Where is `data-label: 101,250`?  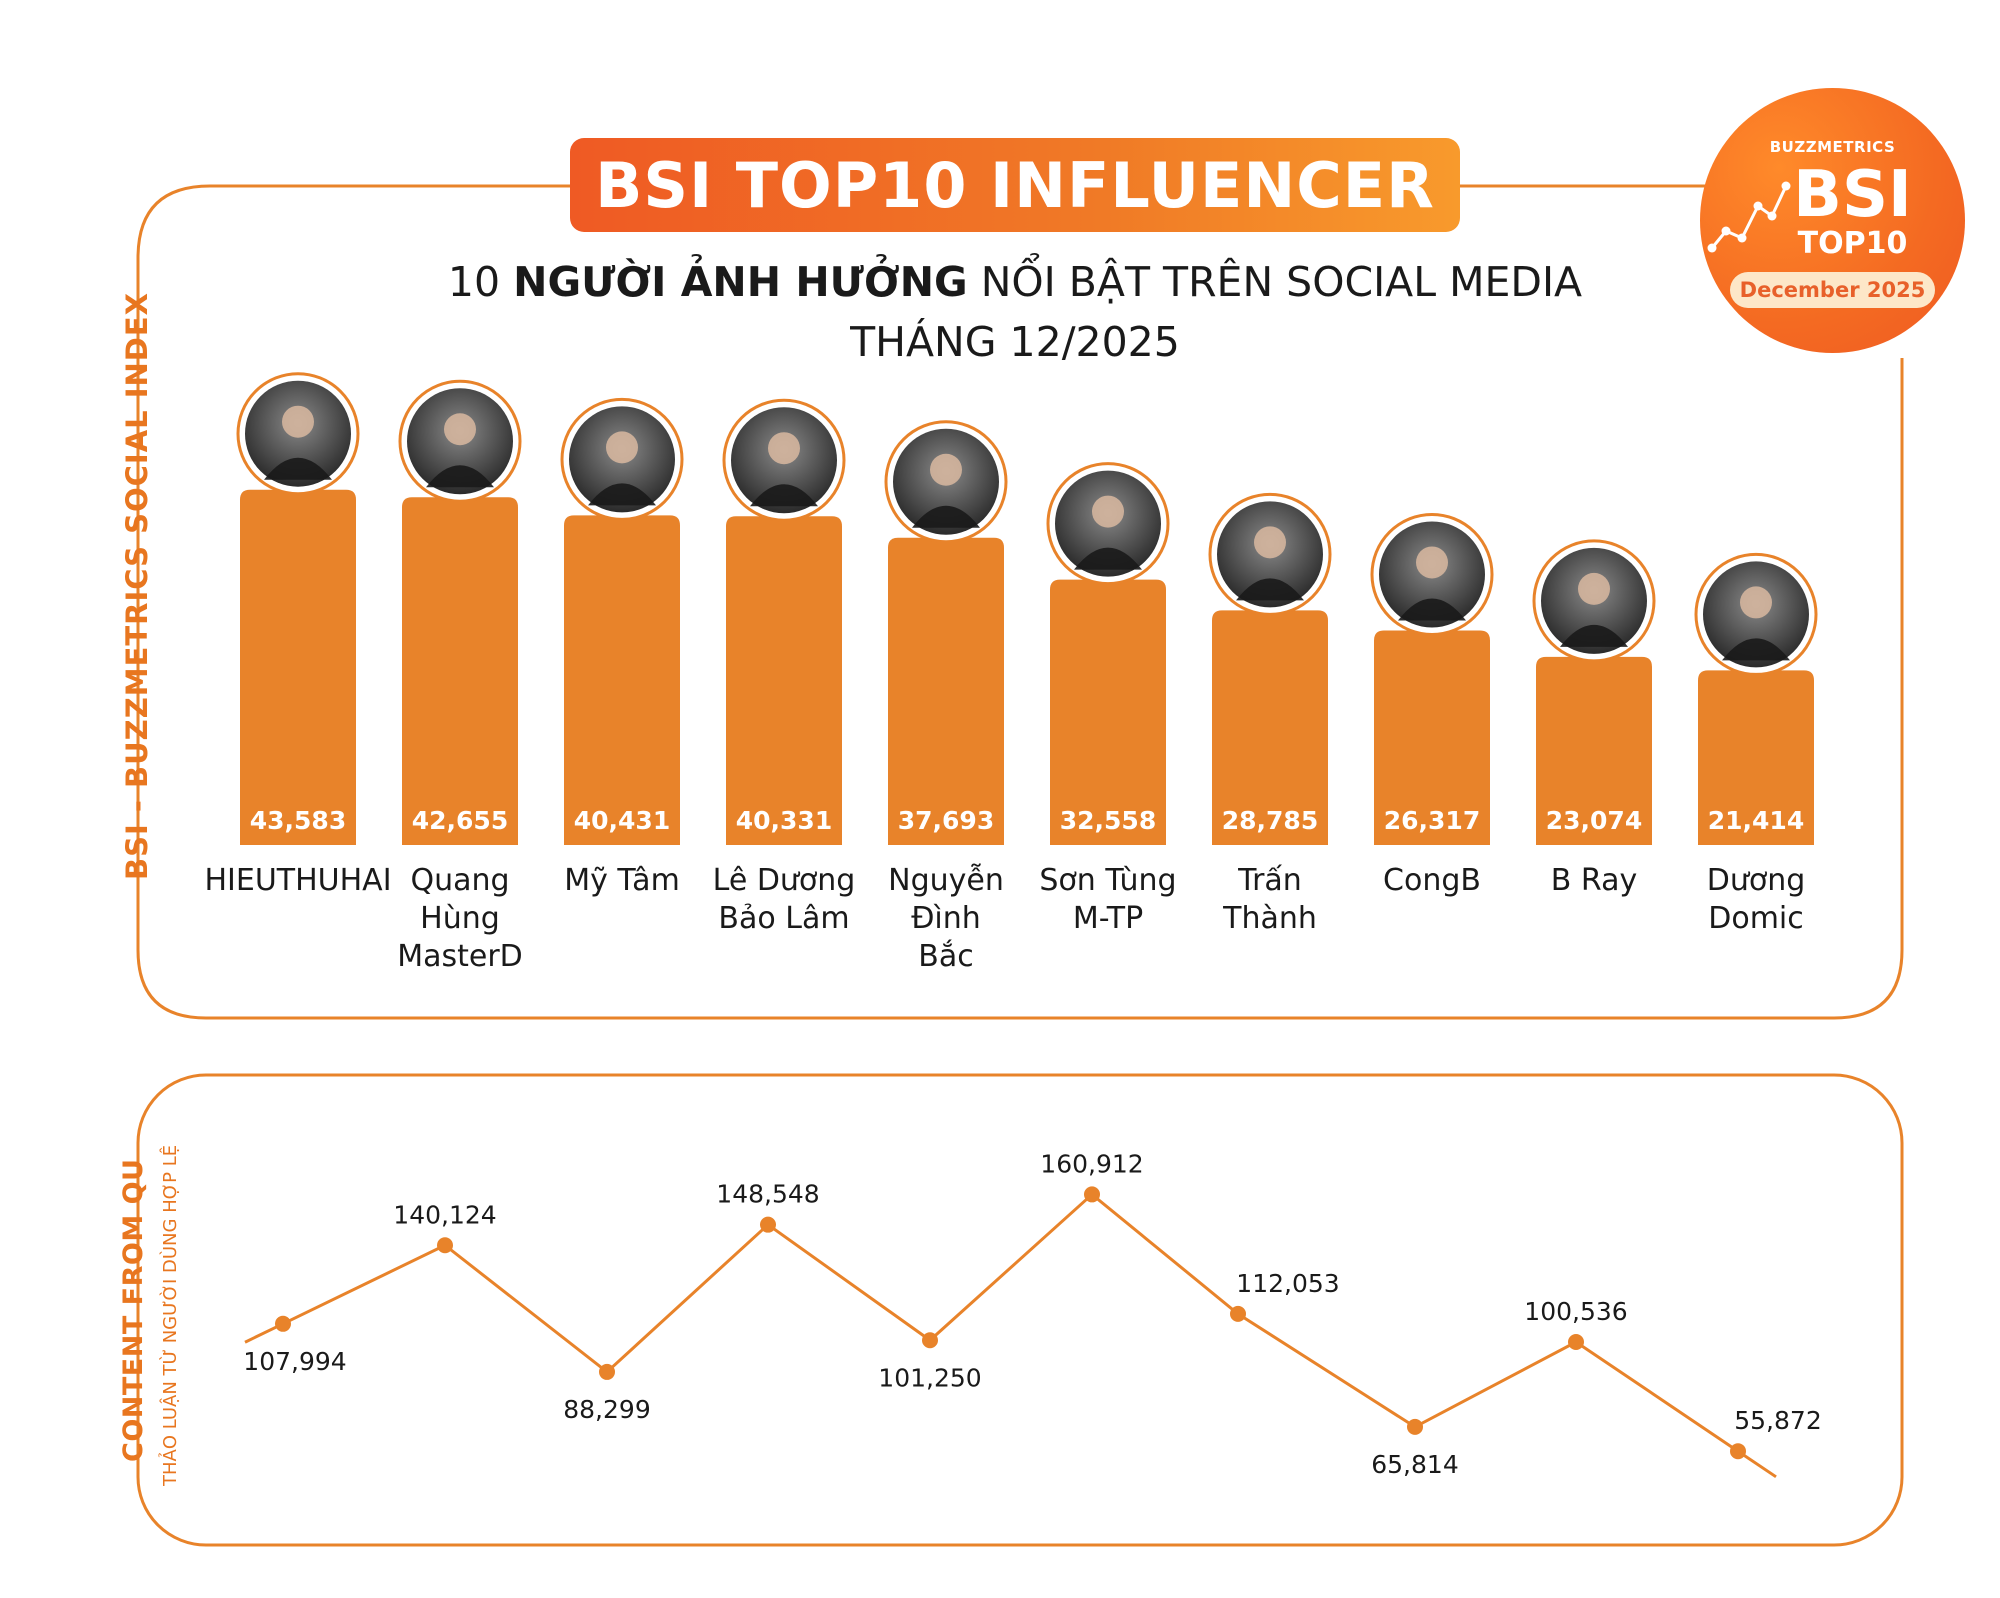 data-label: 101,250 is located at coordinates (929, 1377).